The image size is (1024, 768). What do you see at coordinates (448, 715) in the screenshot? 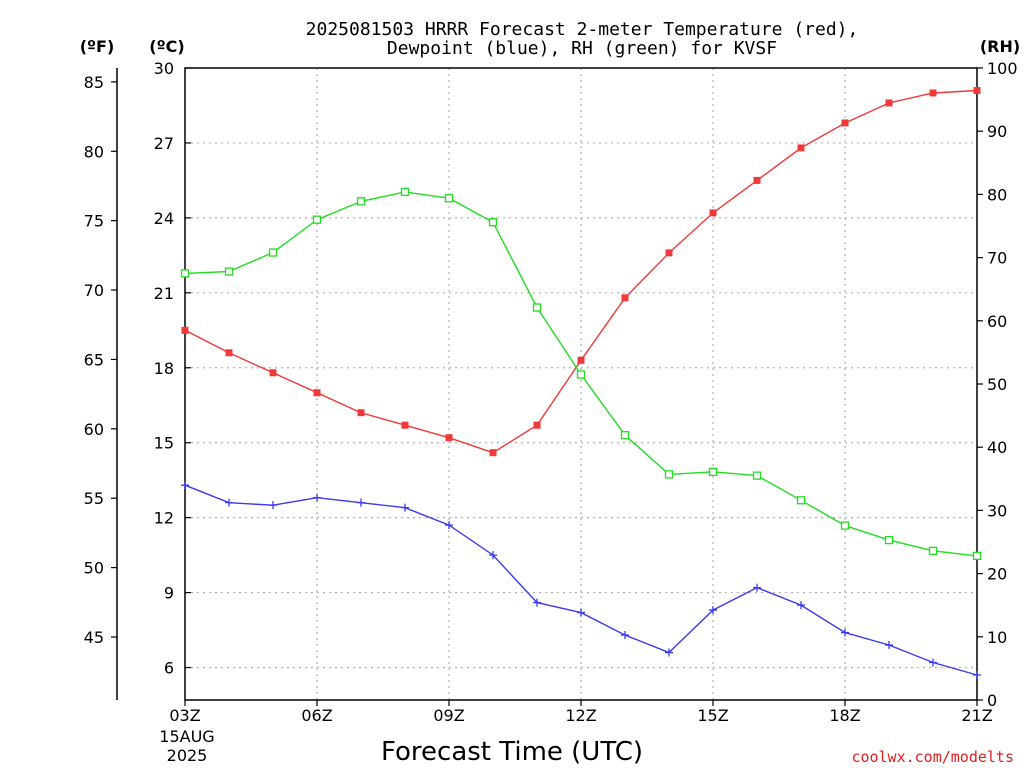
I see `x-tick-label: 09Z` at bounding box center [448, 715].